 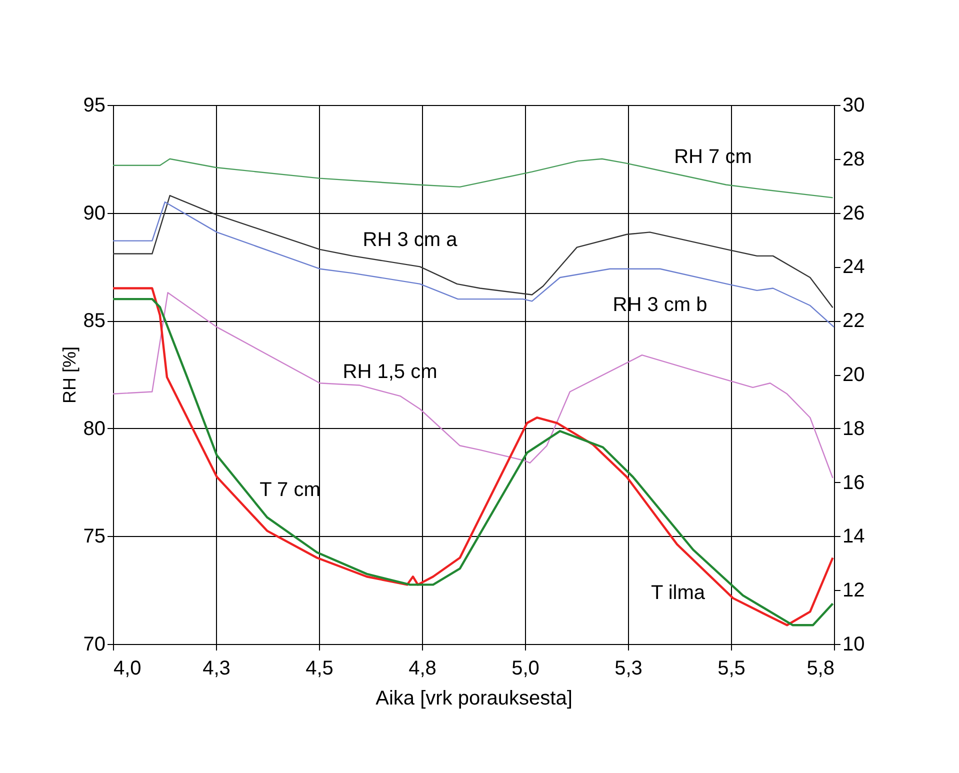 I want to click on x-axis-title: Aika [vrk porauksesta], so click(x=474, y=699).